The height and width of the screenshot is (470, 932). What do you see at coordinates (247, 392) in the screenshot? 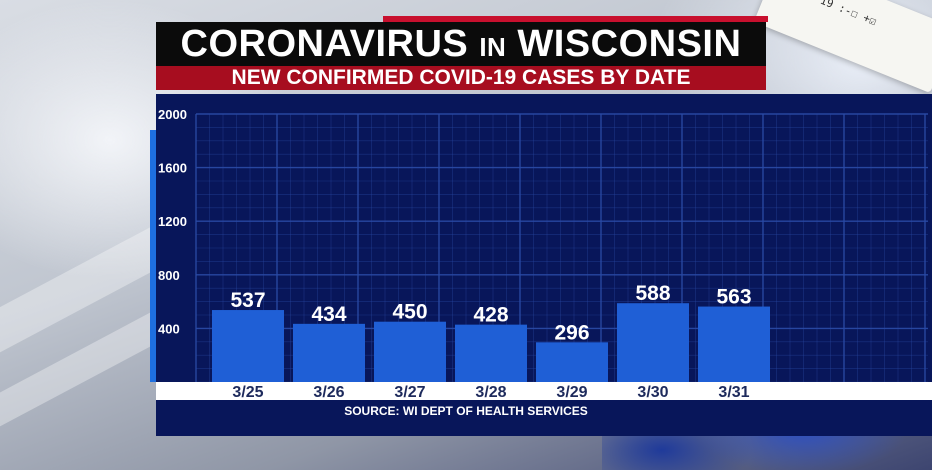
I see `x-tick-label: 3/25` at bounding box center [247, 392].